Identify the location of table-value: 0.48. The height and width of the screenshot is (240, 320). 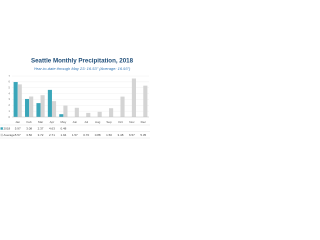
(63, 128).